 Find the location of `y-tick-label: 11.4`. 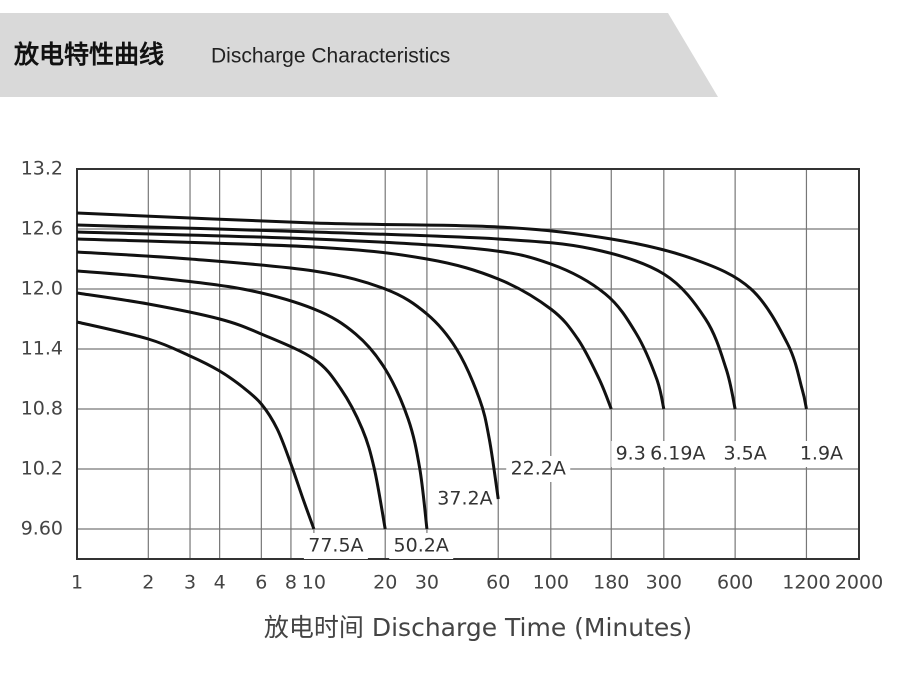

y-tick-label: 11.4 is located at coordinates (42, 349).